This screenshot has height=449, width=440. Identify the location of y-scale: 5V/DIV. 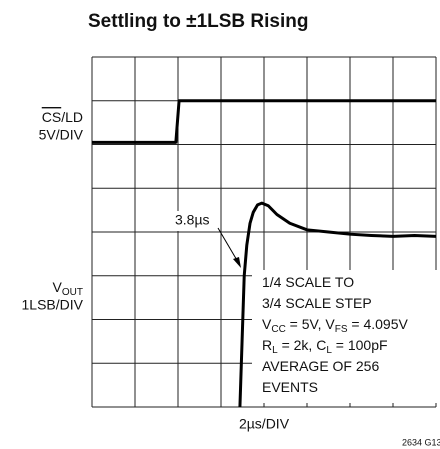
(61, 135).